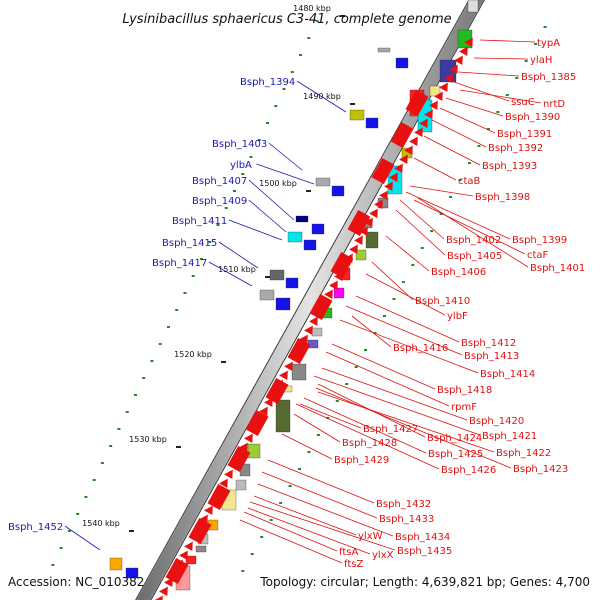 The width and height of the screenshot is (600, 600). What do you see at coordinates (464, 407) in the screenshot?
I see `gene-label-right-24: rpmF` at bounding box center [464, 407].